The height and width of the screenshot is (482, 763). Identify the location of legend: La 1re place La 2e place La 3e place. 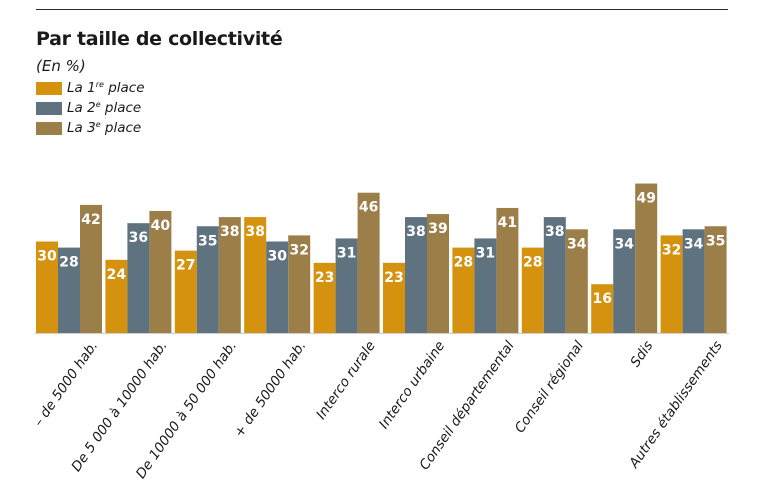
(90, 108).